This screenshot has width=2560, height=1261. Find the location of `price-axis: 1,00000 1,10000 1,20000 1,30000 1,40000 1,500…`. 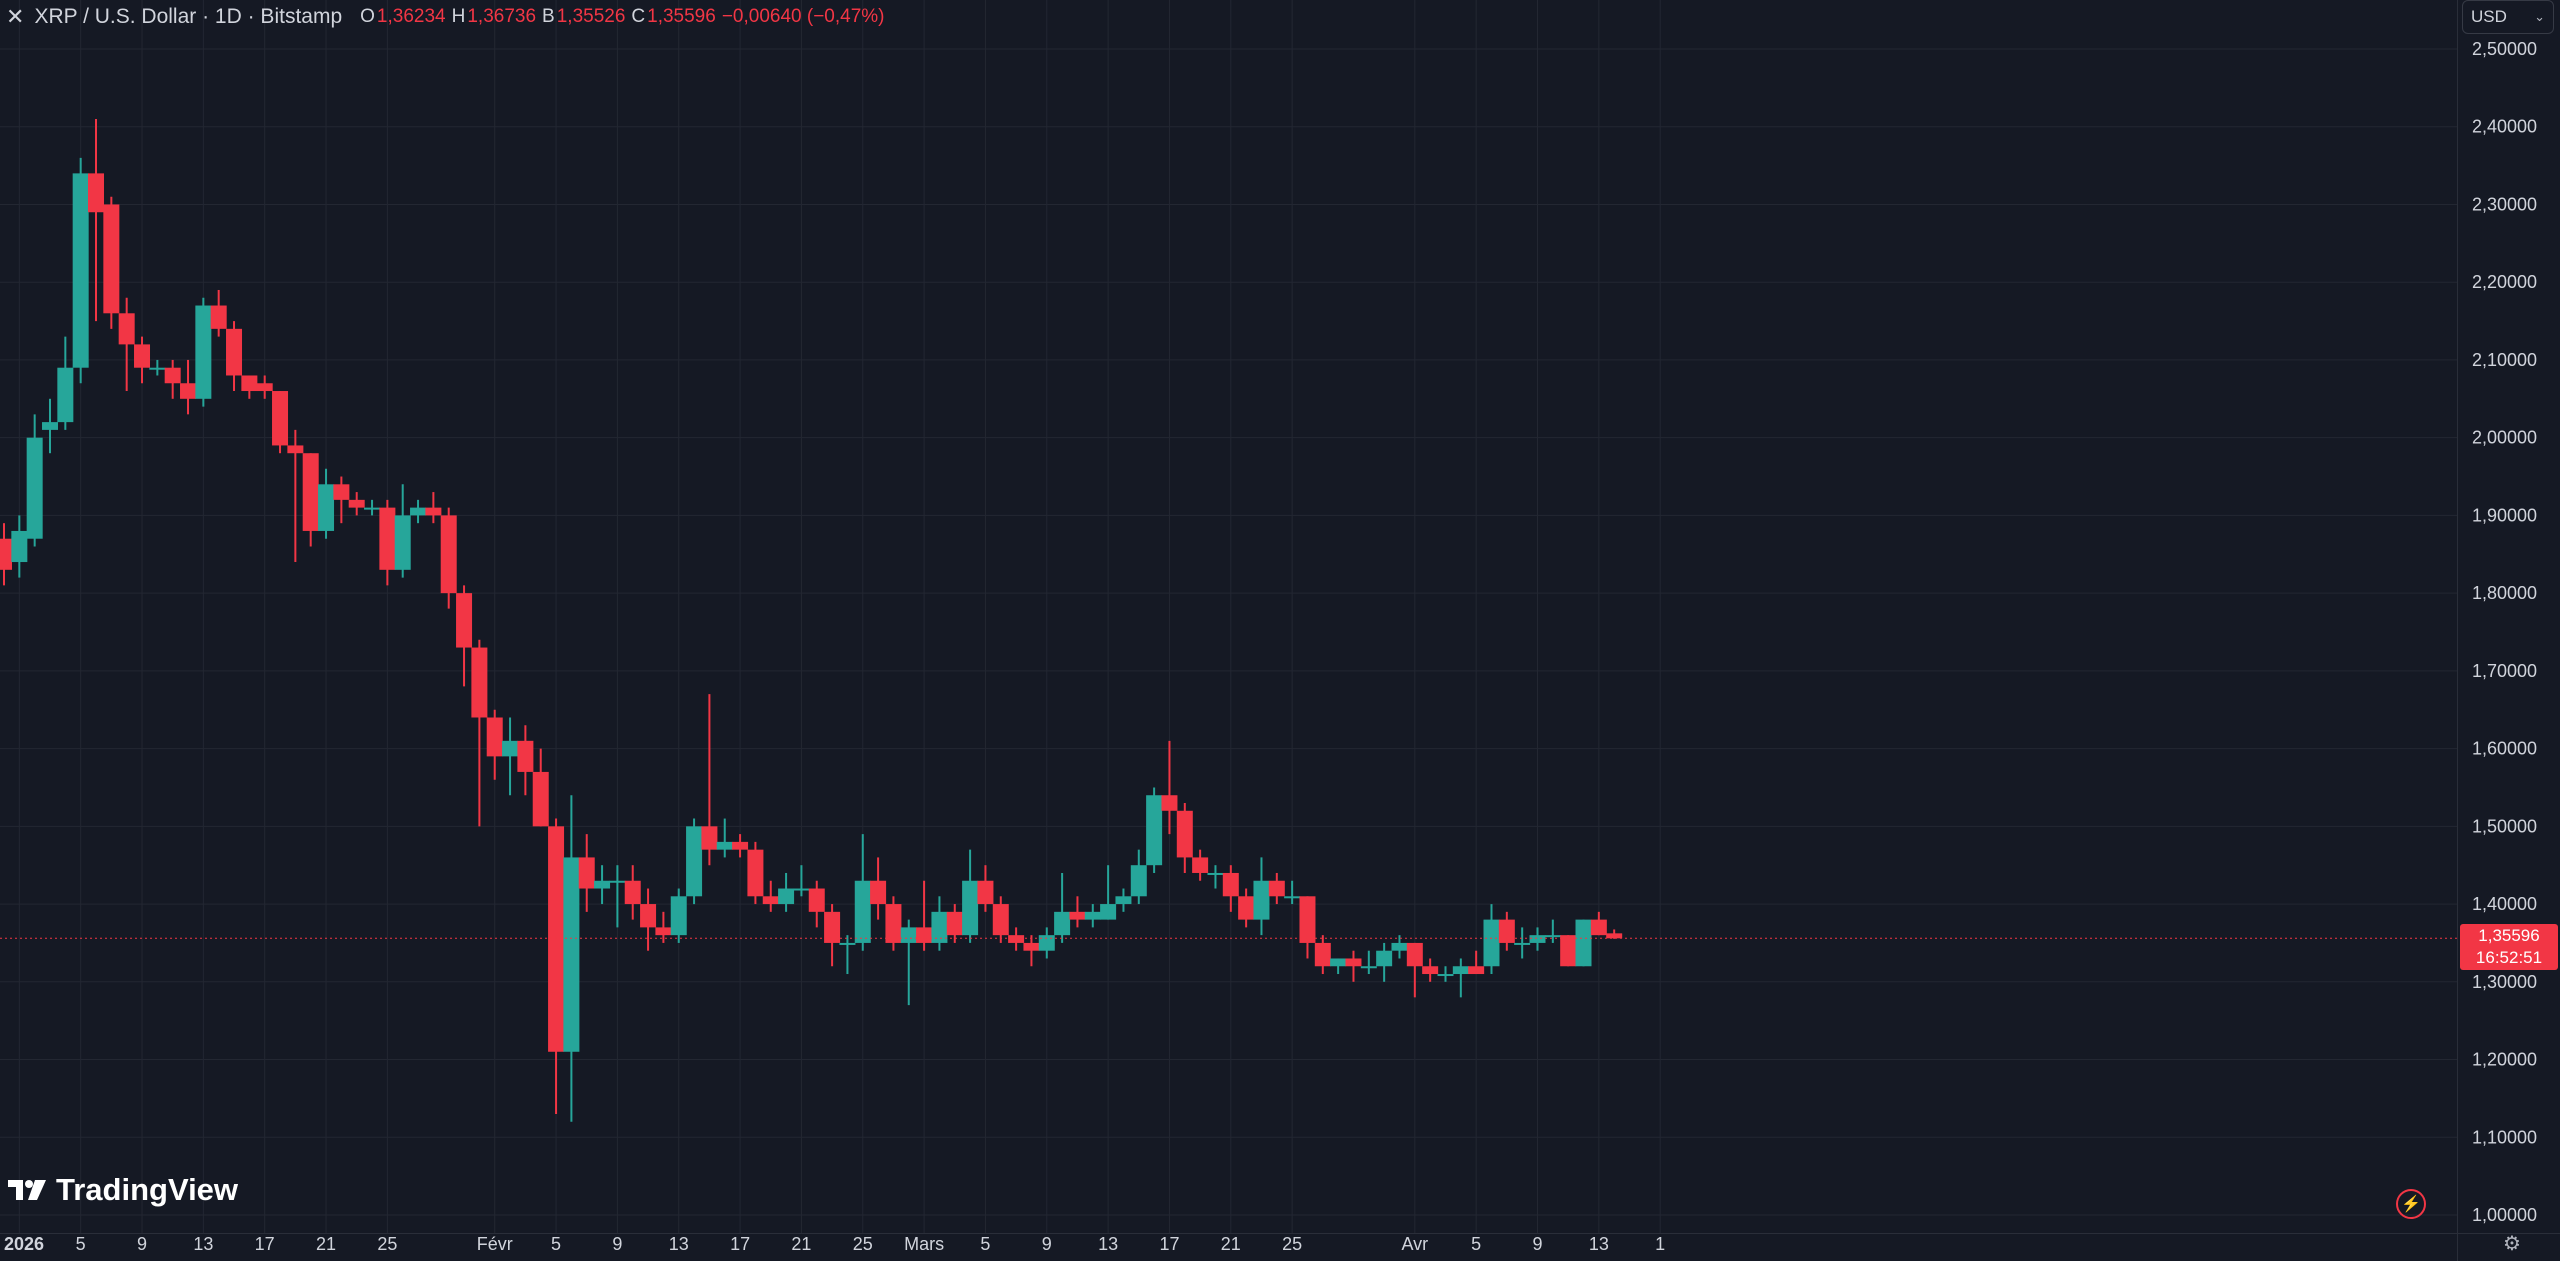

price-axis: 1,00000 1,10000 1,20000 1,30000 1,40000 1,500… is located at coordinates (2504, 632).